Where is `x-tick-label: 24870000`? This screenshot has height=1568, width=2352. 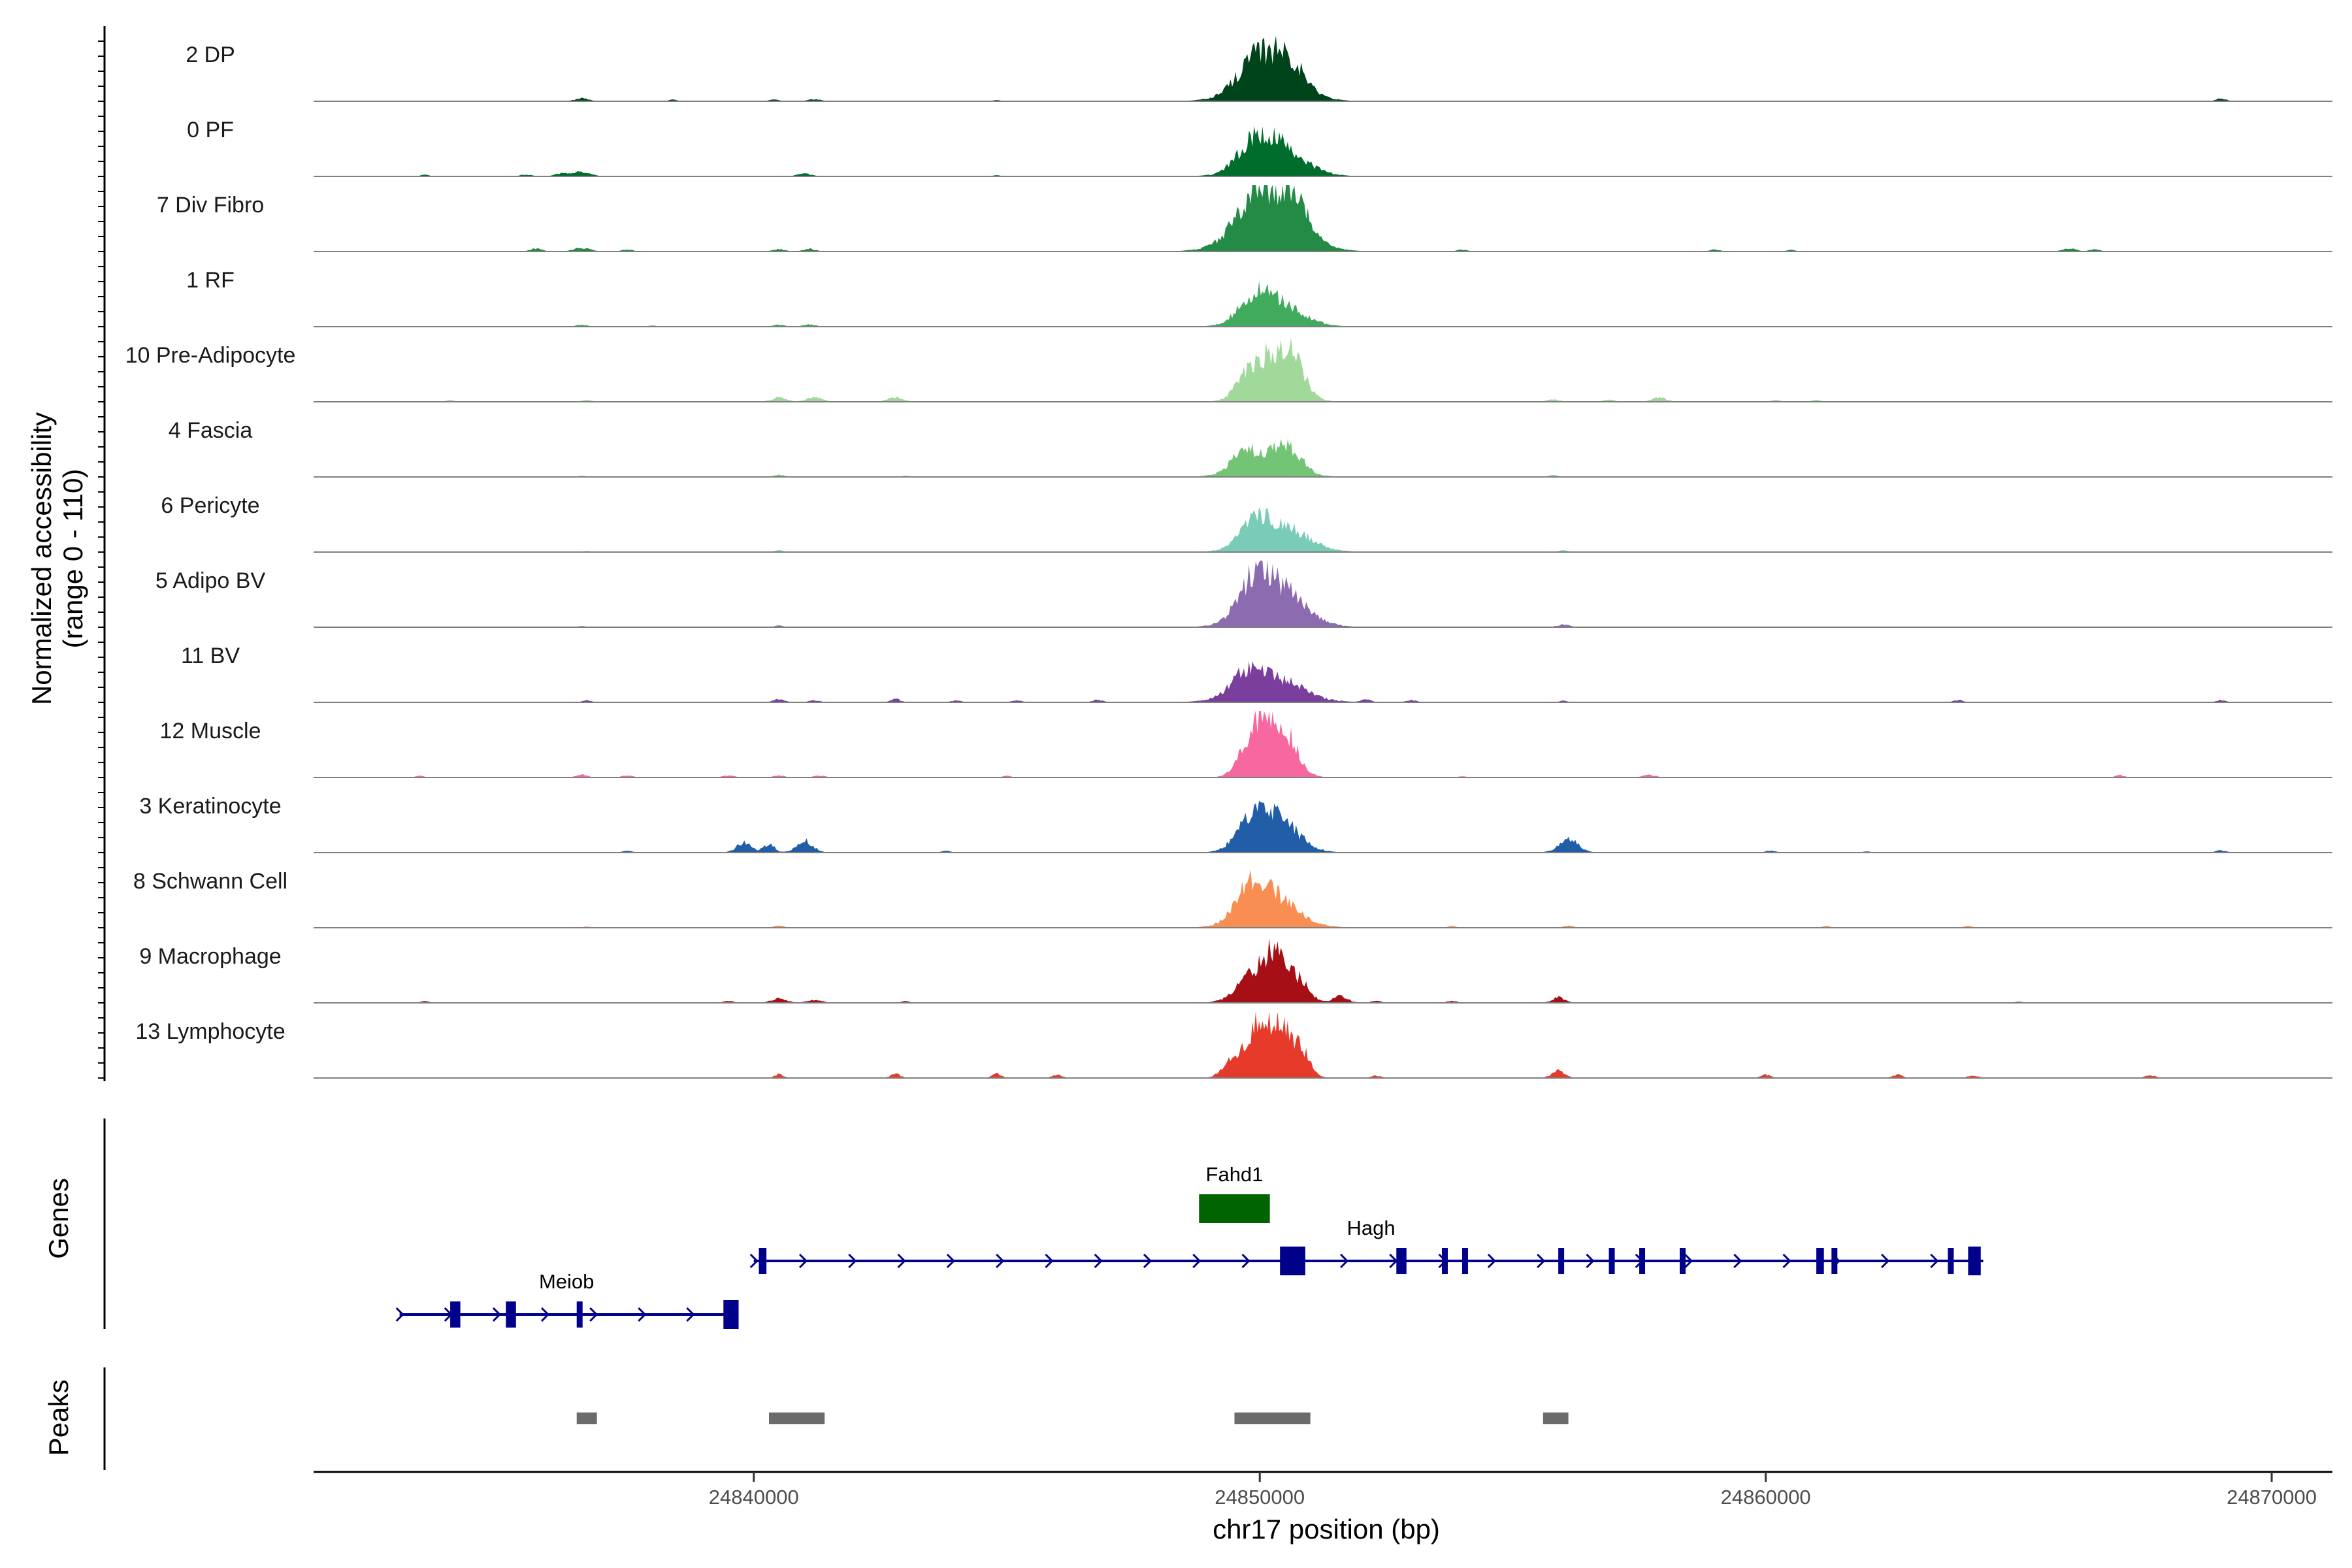
x-tick-label: 24870000 is located at coordinates (2272, 1497).